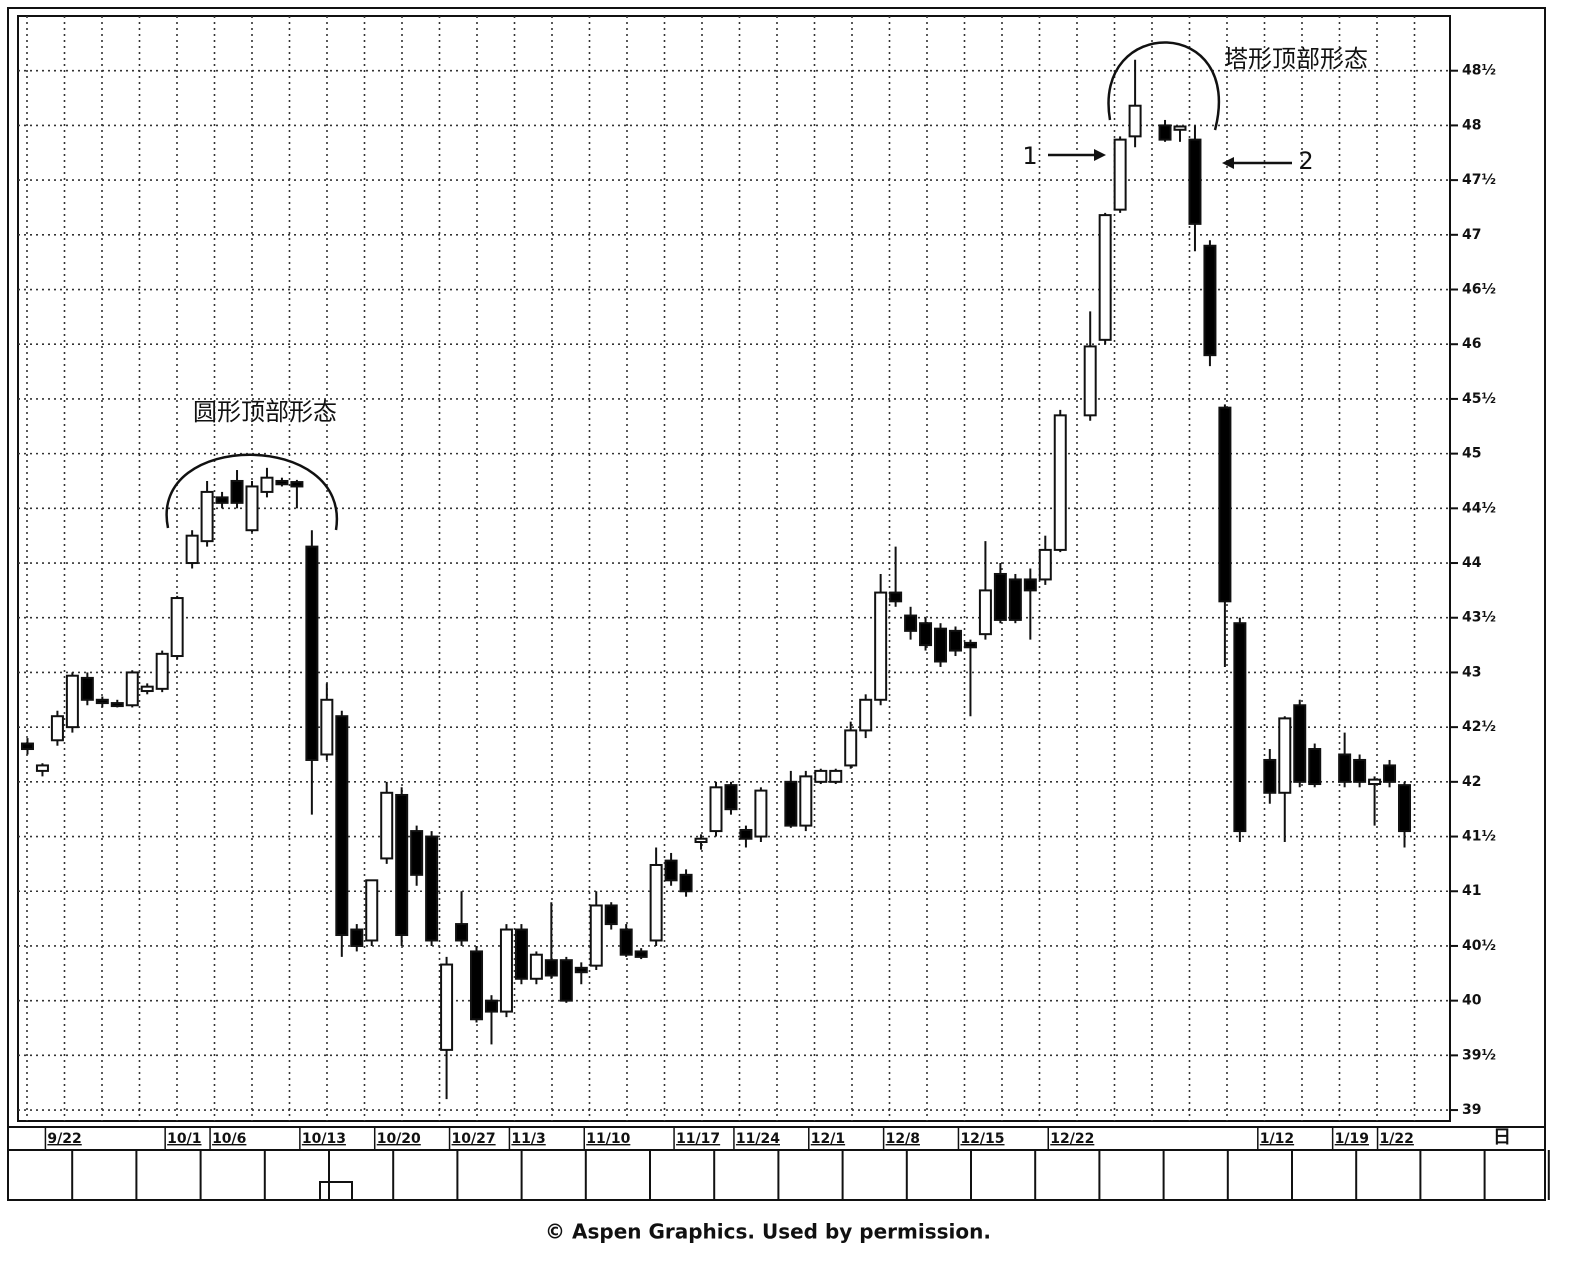 This screenshot has width=1575, height=1265. I want to click on x-tick-label: 11/24, so click(758, 1139).